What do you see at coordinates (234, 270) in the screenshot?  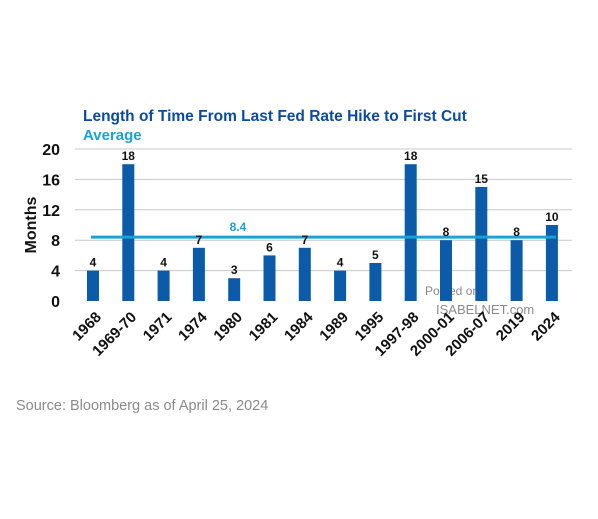 I see `data-label: 3` at bounding box center [234, 270].